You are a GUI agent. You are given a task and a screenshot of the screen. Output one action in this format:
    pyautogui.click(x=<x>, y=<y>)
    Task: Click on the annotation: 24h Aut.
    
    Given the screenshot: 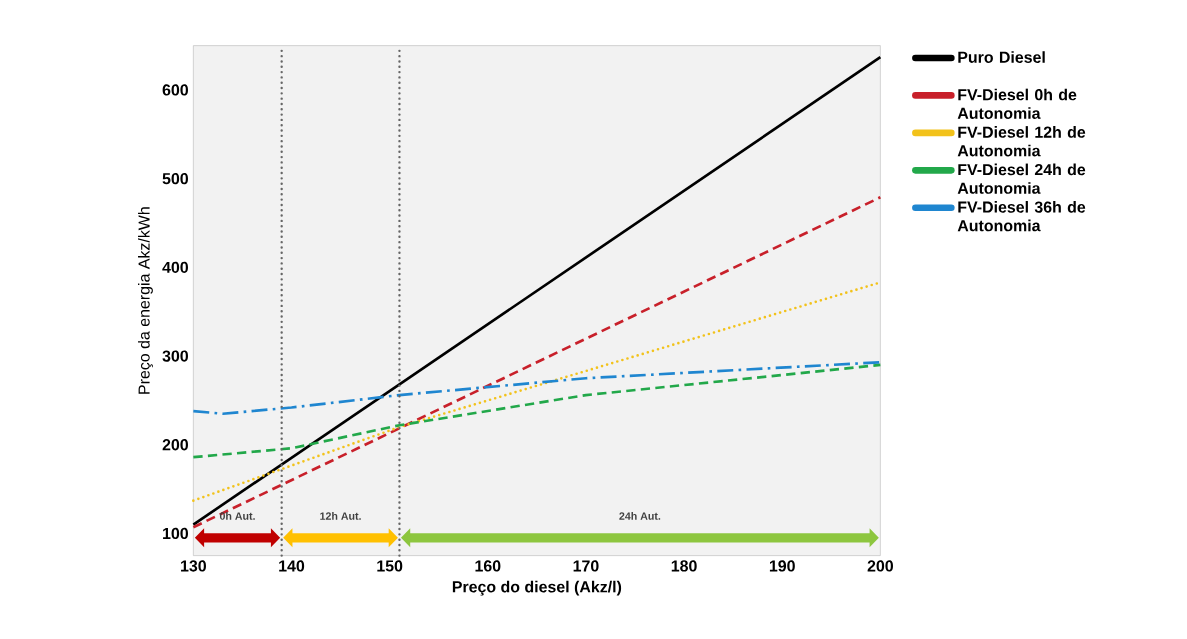 What is the action you would take?
    pyautogui.click(x=640, y=516)
    